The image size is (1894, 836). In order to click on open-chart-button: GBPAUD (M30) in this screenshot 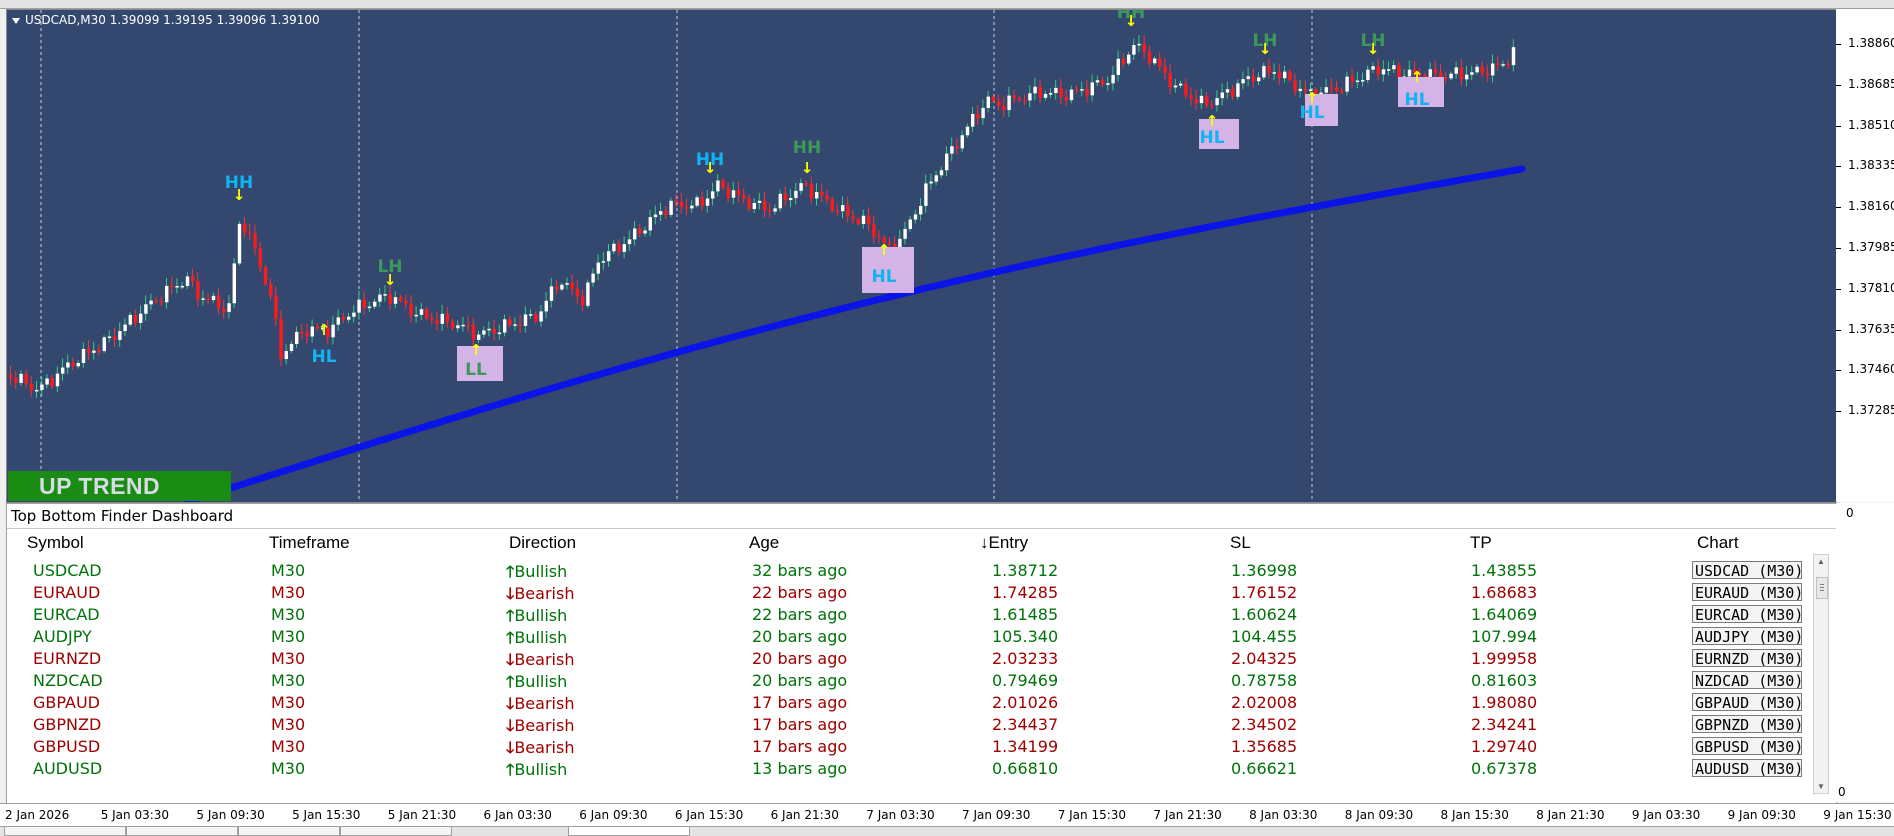, I will do `click(1747, 702)`.